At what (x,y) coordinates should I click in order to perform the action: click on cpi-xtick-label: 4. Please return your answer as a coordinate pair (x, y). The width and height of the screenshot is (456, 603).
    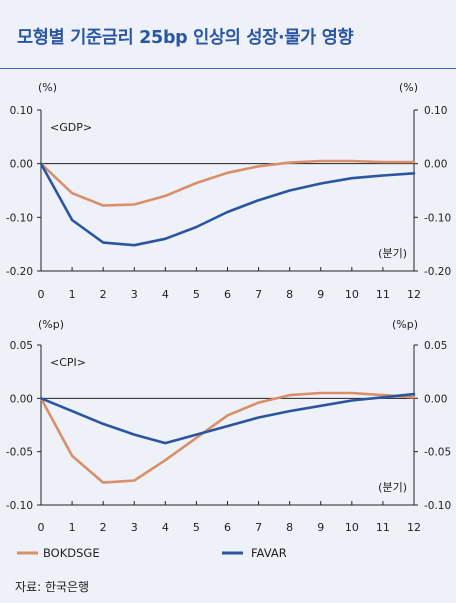
    Looking at the image, I should click on (165, 527).